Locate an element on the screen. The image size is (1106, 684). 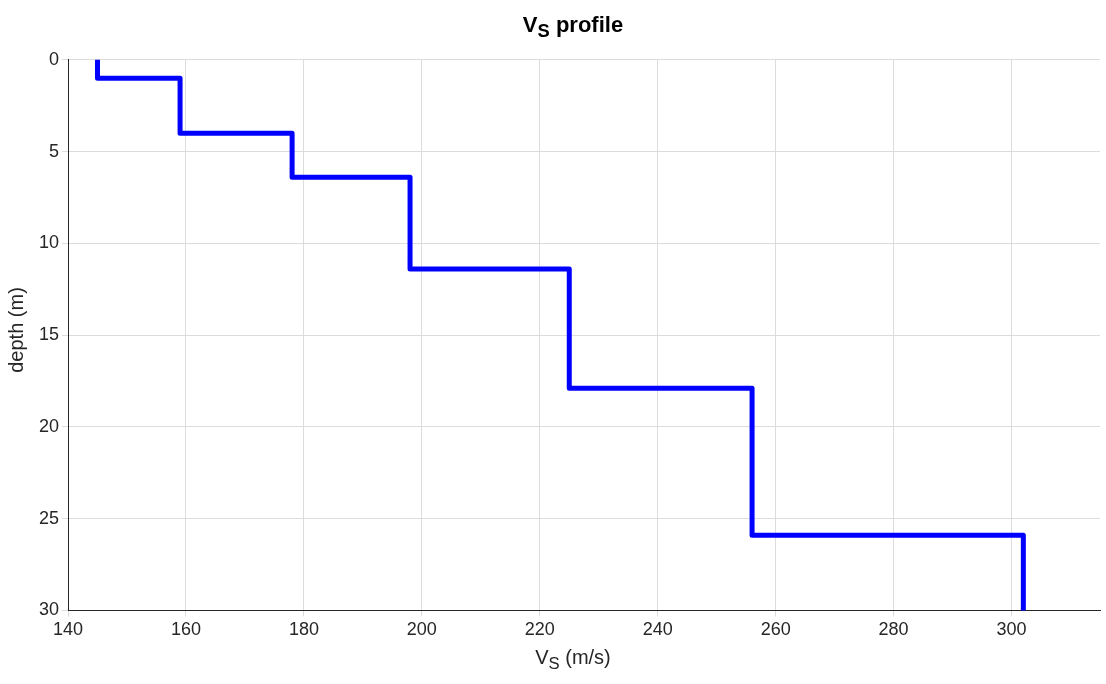
x-tick-label: 240 is located at coordinates (657, 629).